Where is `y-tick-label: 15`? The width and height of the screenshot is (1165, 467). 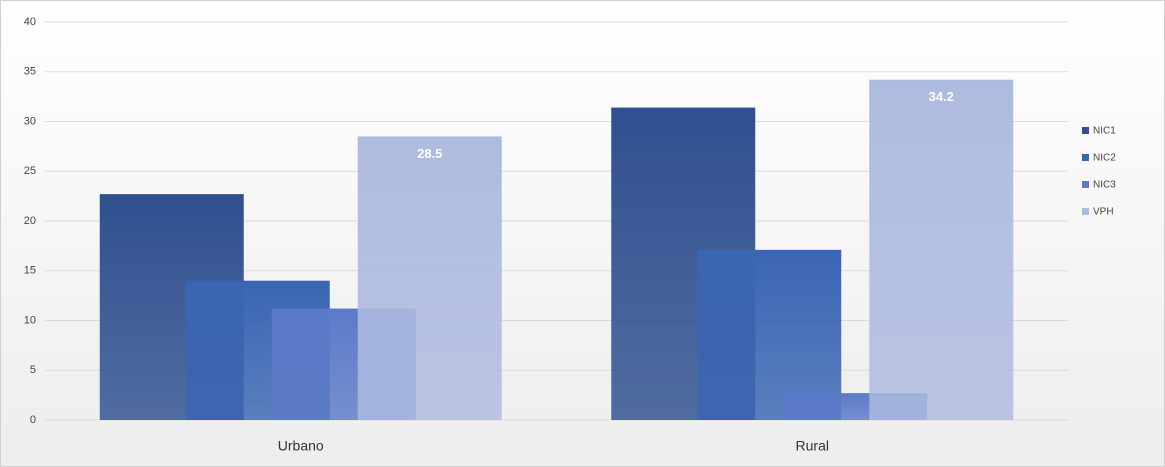
y-tick-label: 15 is located at coordinates (30, 271).